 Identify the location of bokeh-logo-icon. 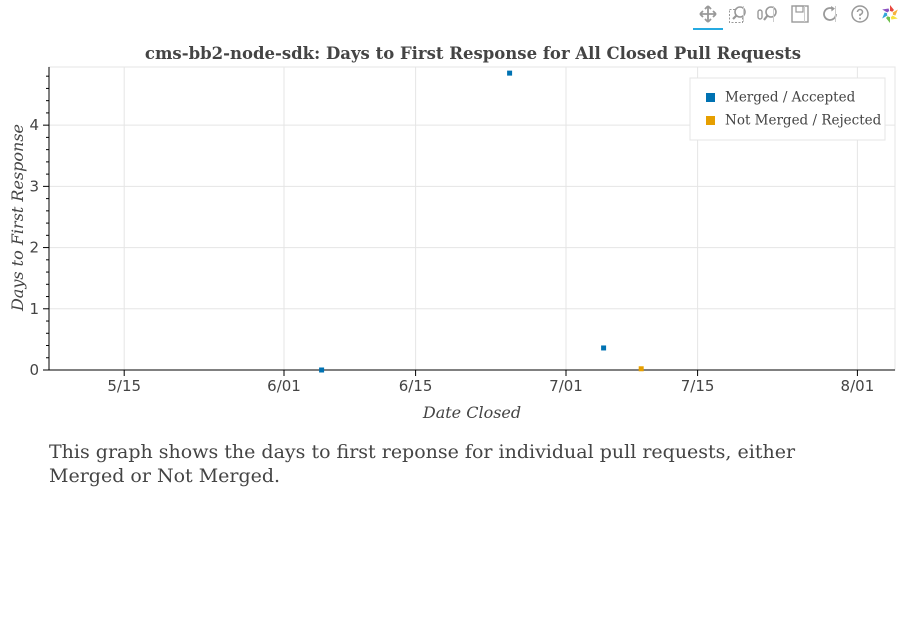
(889, 14).